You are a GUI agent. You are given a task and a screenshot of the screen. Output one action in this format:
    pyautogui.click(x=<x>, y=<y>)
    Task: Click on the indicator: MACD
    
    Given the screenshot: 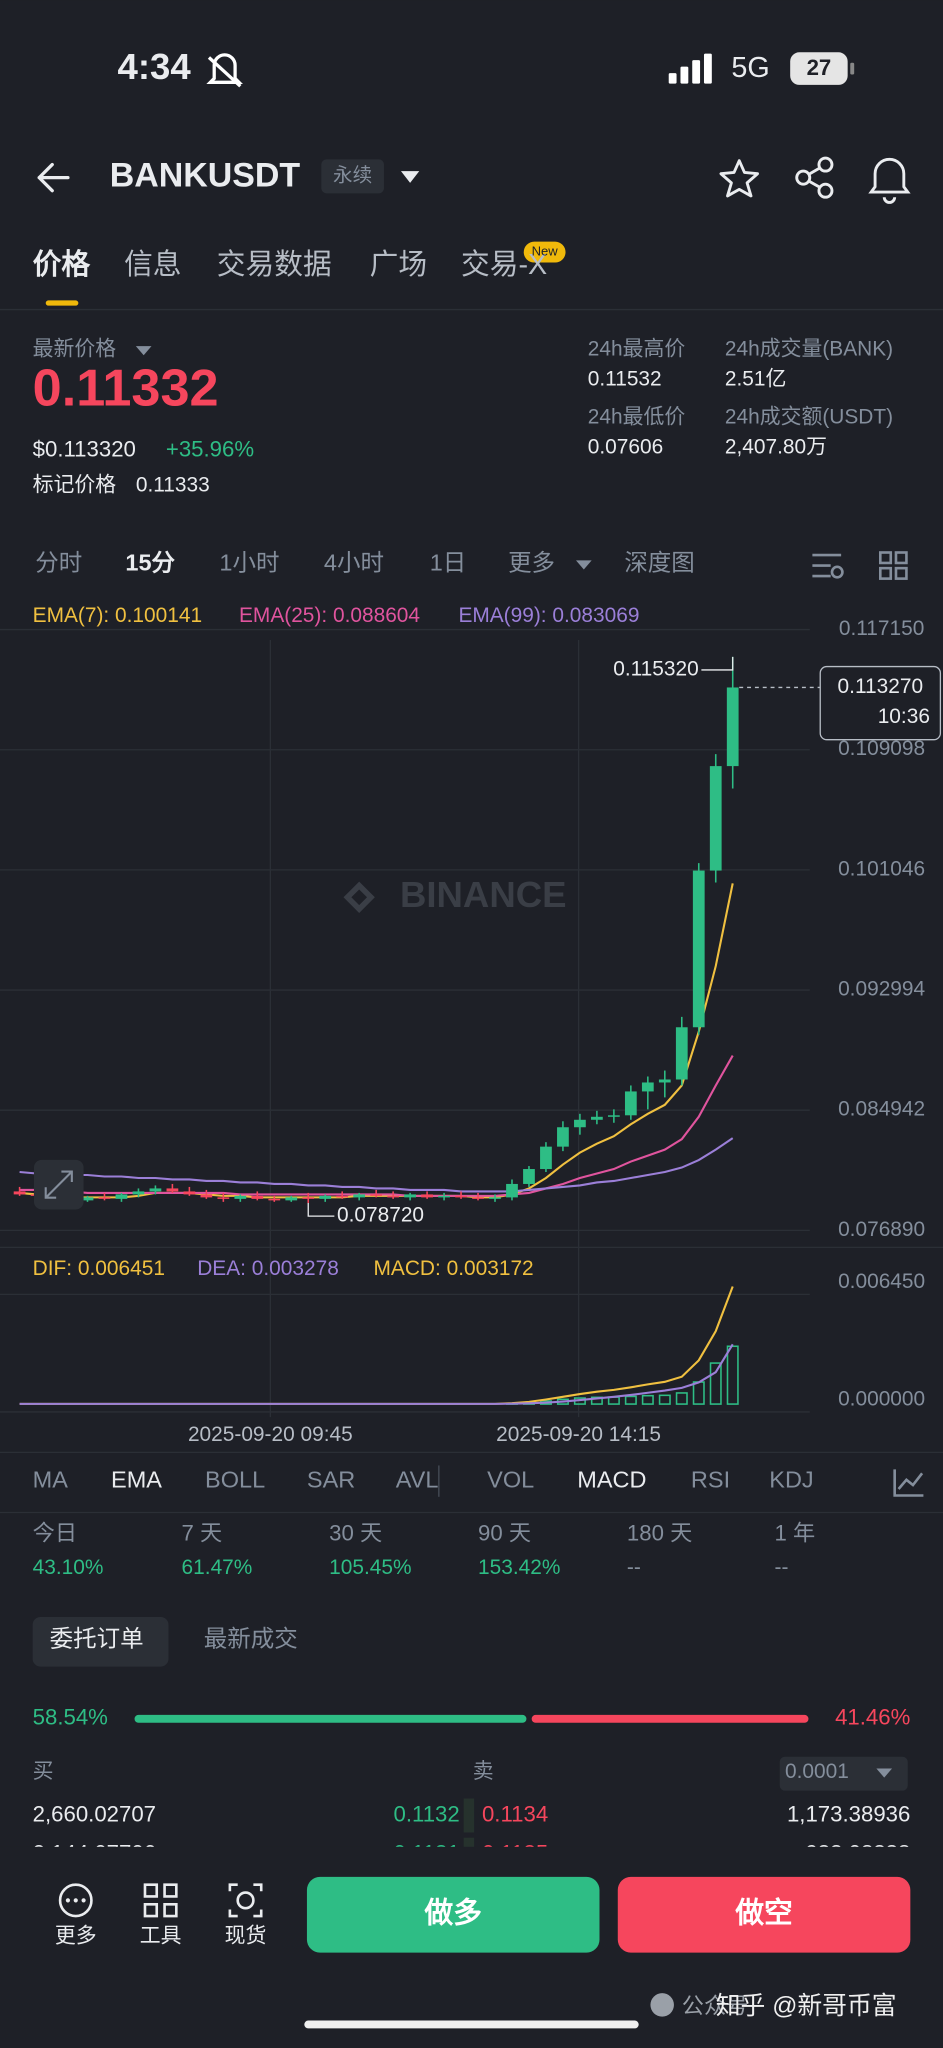 What is the action you would take?
    pyautogui.click(x=611, y=1479)
    